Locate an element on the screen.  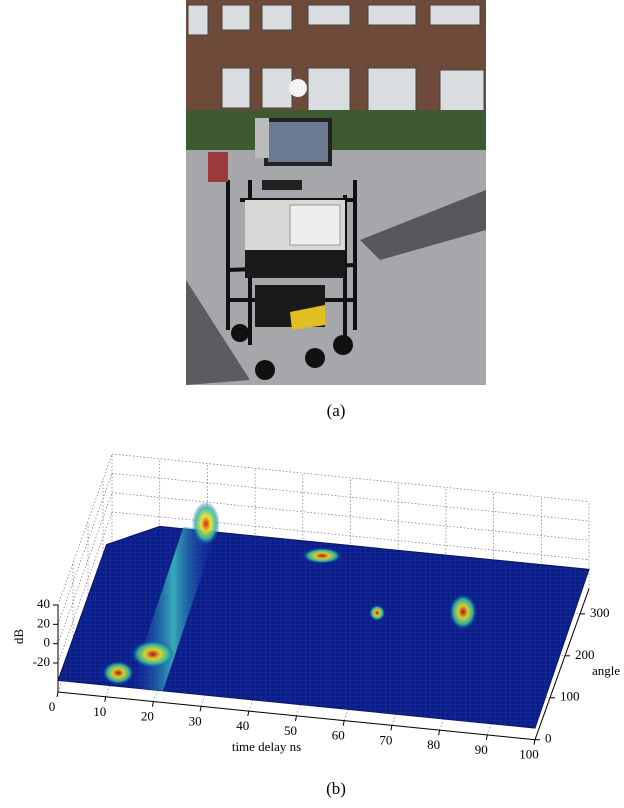
x-tick-label: 0 is located at coordinates (52, 706).